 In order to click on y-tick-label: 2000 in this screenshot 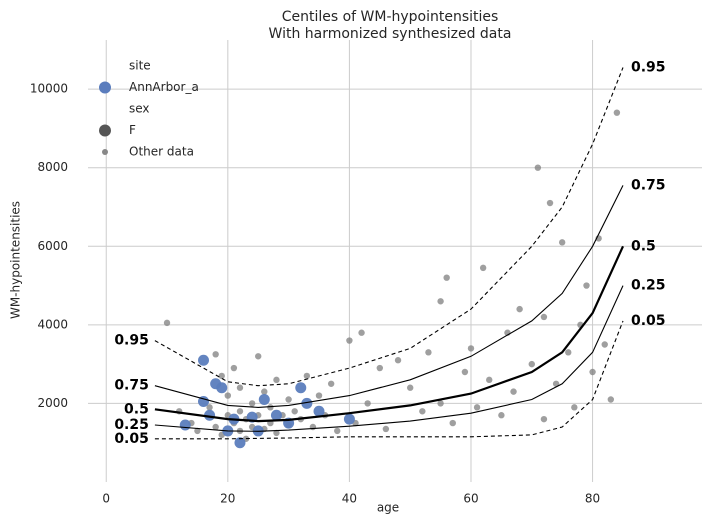, I will do `click(52, 403)`.